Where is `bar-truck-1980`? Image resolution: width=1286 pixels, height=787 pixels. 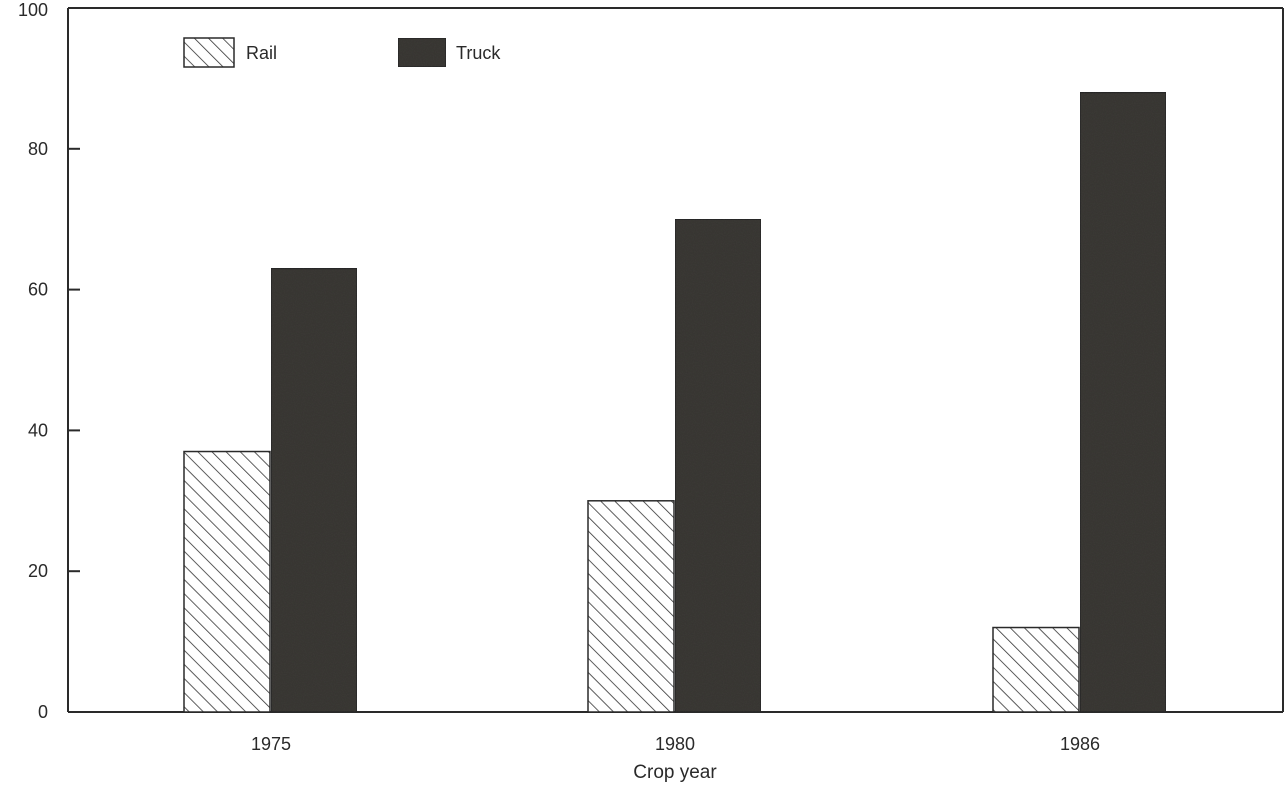
bar-truck-1980 is located at coordinates (718, 465).